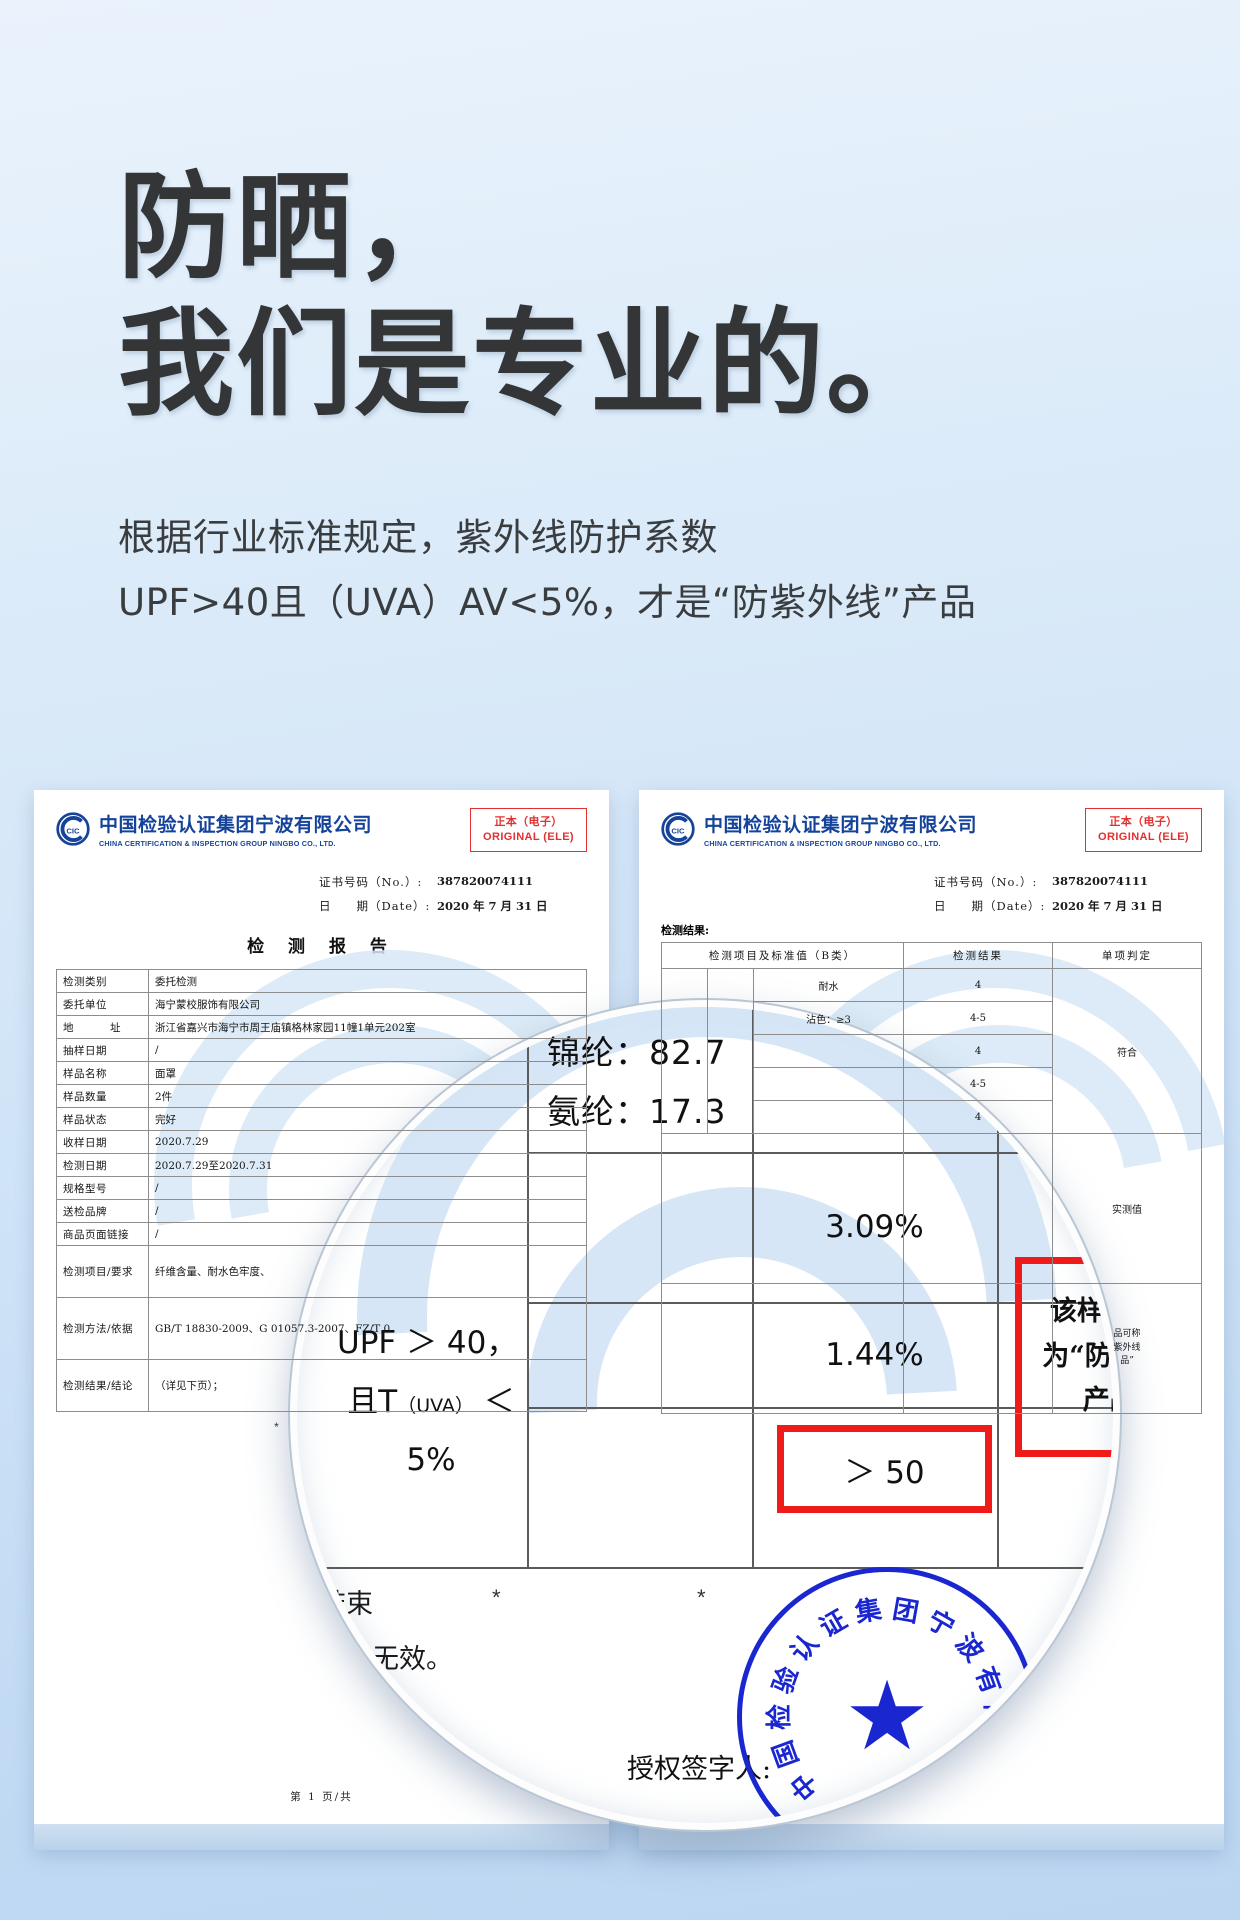 The width and height of the screenshot is (1240, 1920). Describe the element at coordinates (367, 1119) in the screenshot. I see `row-value: 完好` at that location.